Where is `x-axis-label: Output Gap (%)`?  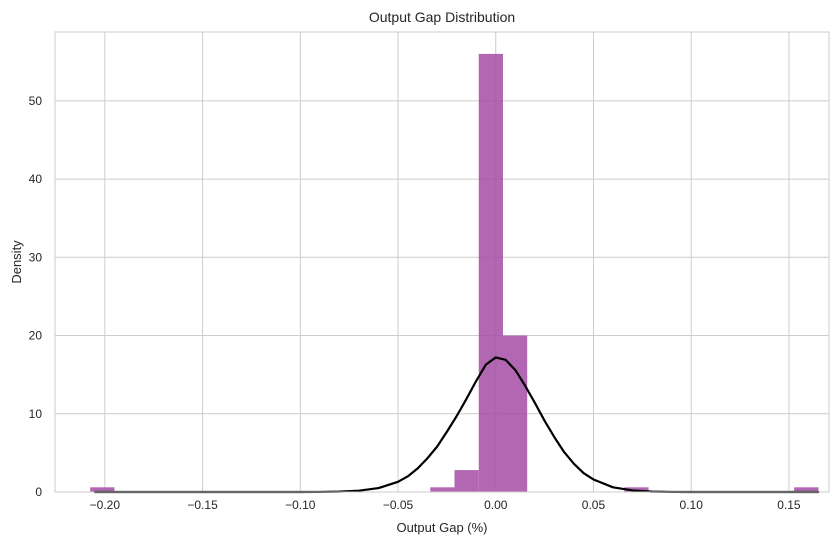 x-axis-label: Output Gap (%) is located at coordinates (441, 527).